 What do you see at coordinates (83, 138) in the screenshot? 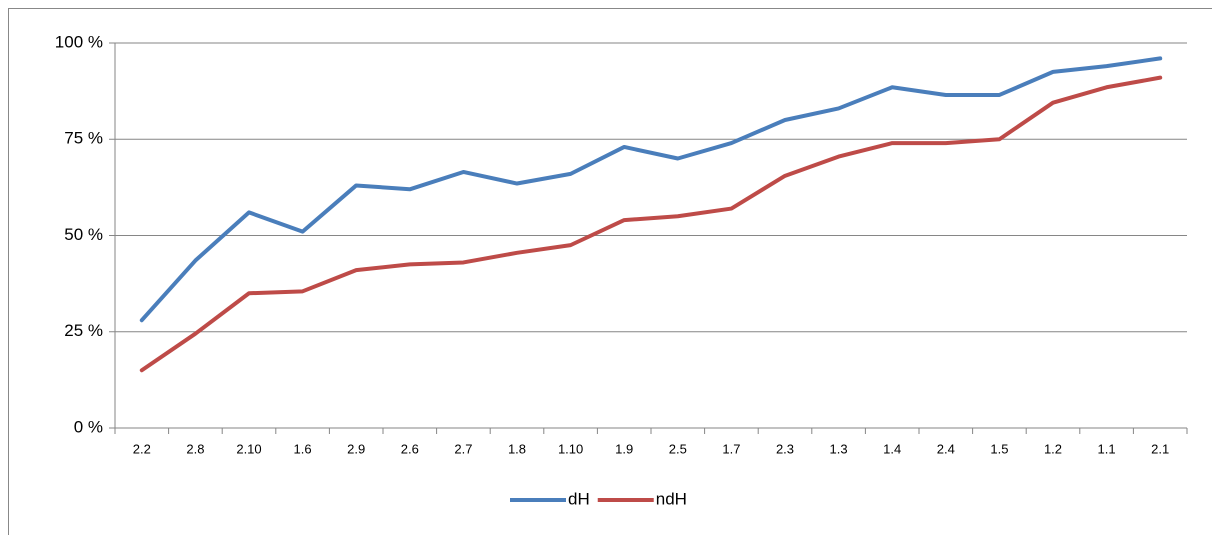
I see `y-tick-label: 75 %` at bounding box center [83, 138].